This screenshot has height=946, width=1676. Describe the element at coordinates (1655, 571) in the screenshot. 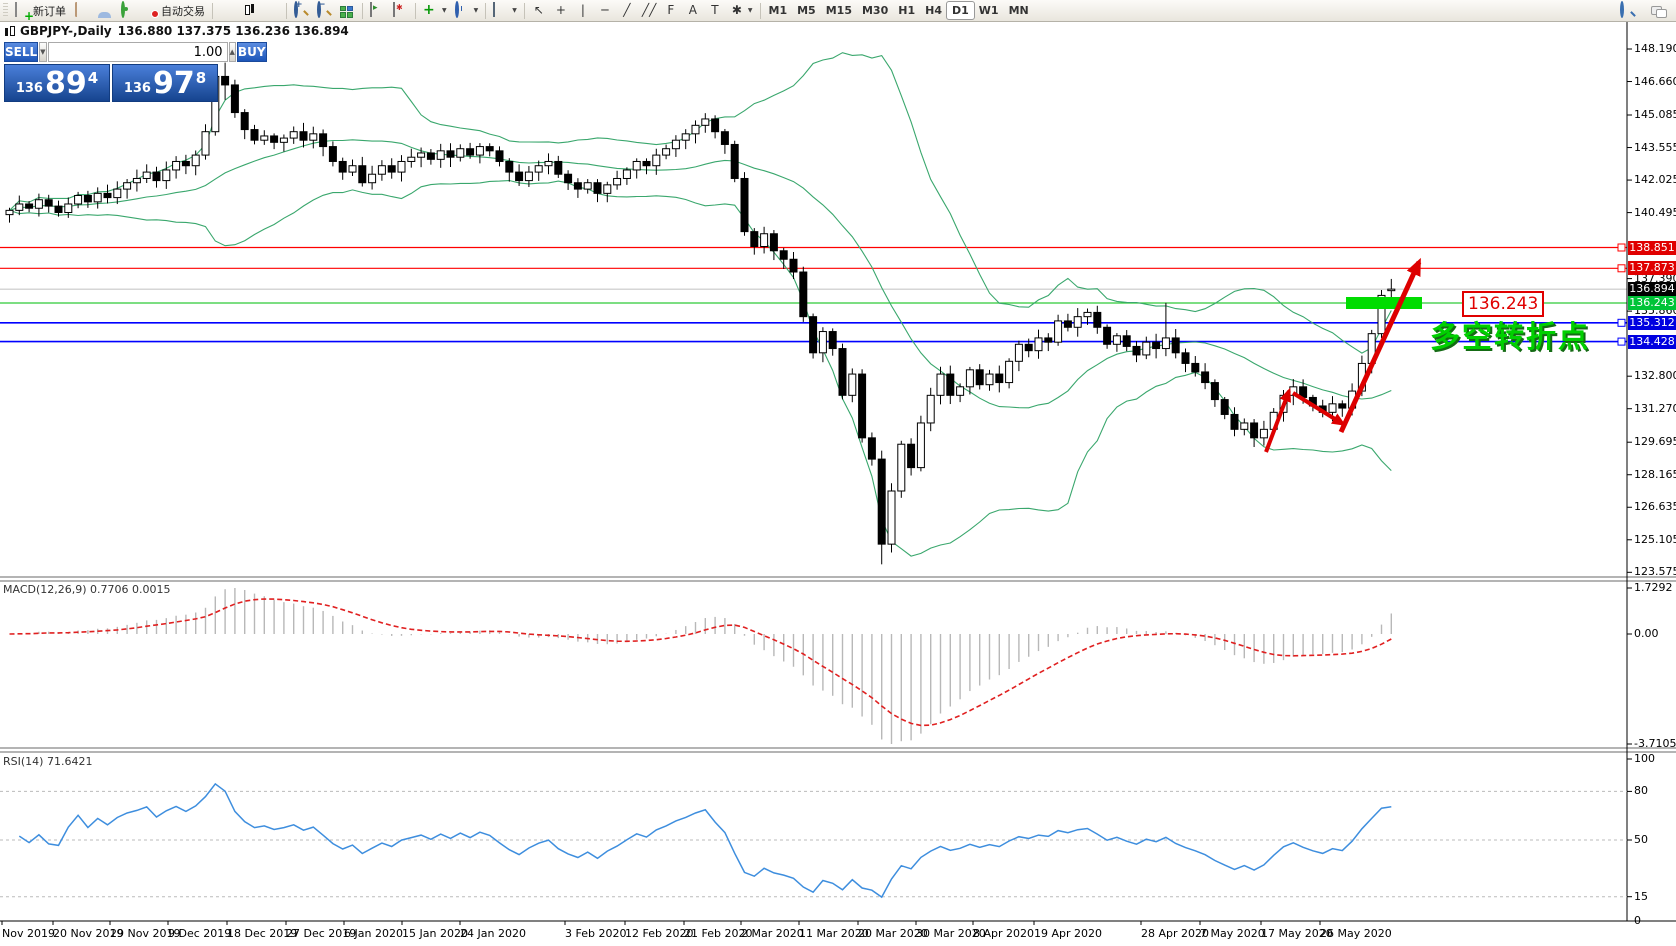

I see `price-tick-label: 123.575` at that location.